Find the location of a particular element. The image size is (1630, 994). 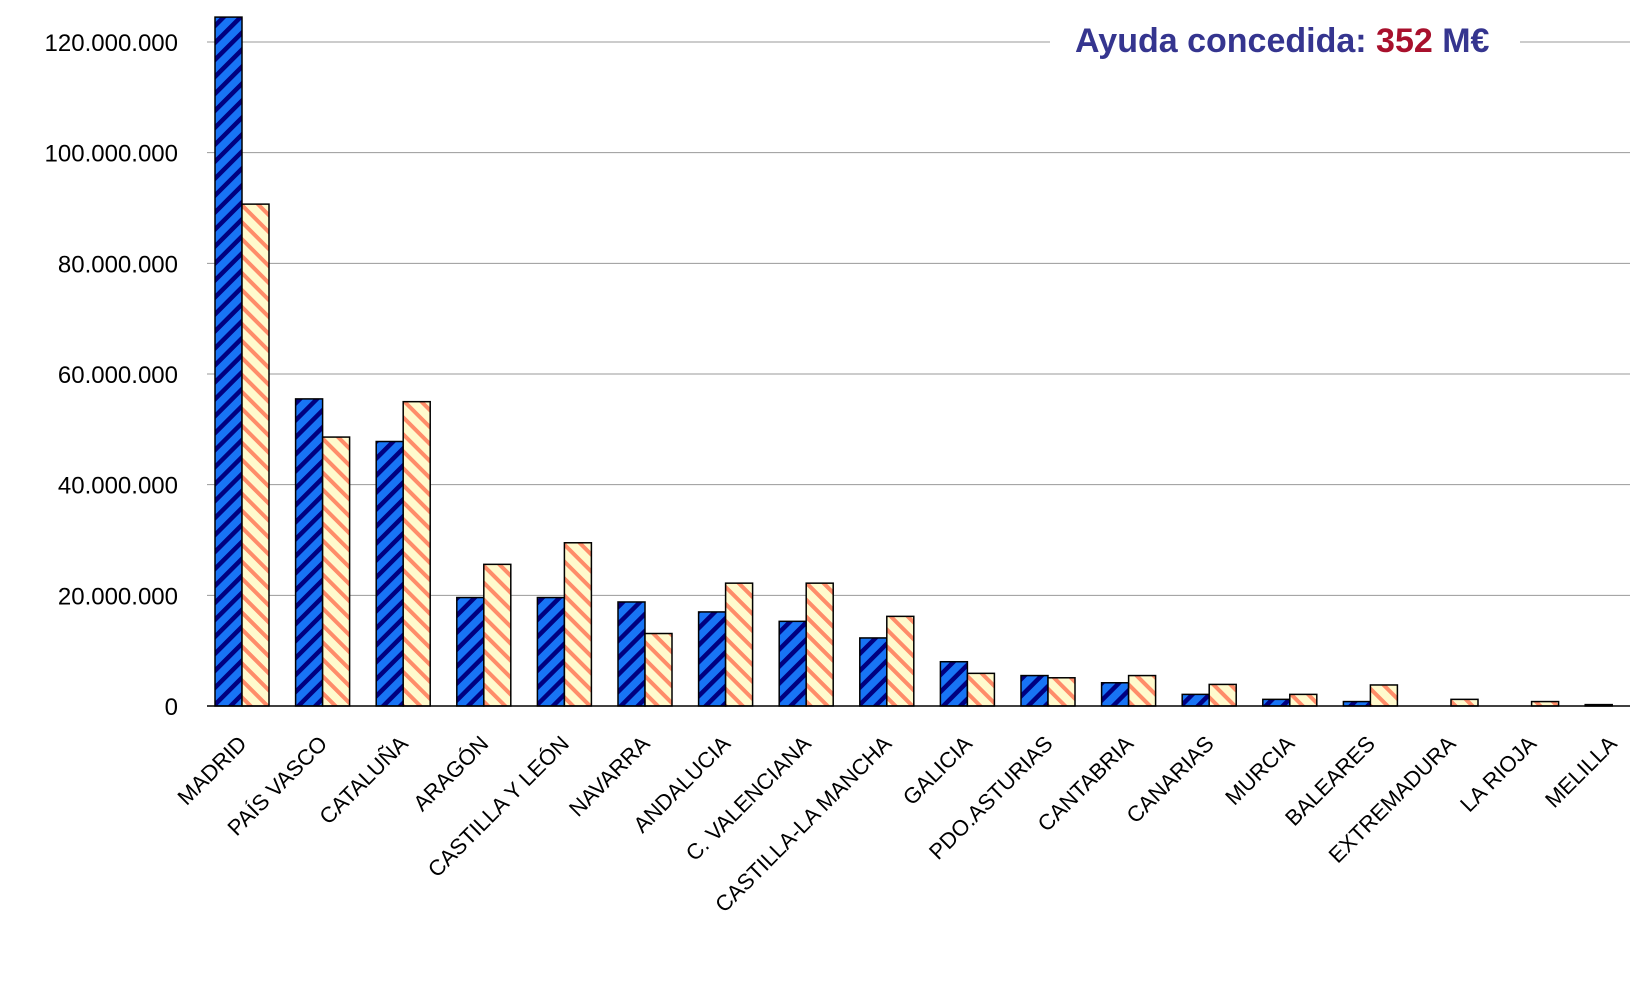

title-value: 352 is located at coordinates (1404, 41).